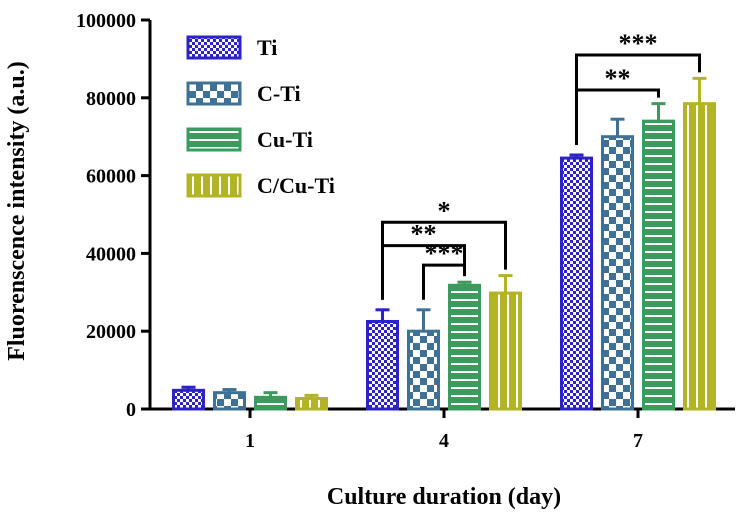 The image size is (742, 515). I want to click on x-tick-label: 4, so click(444, 441).